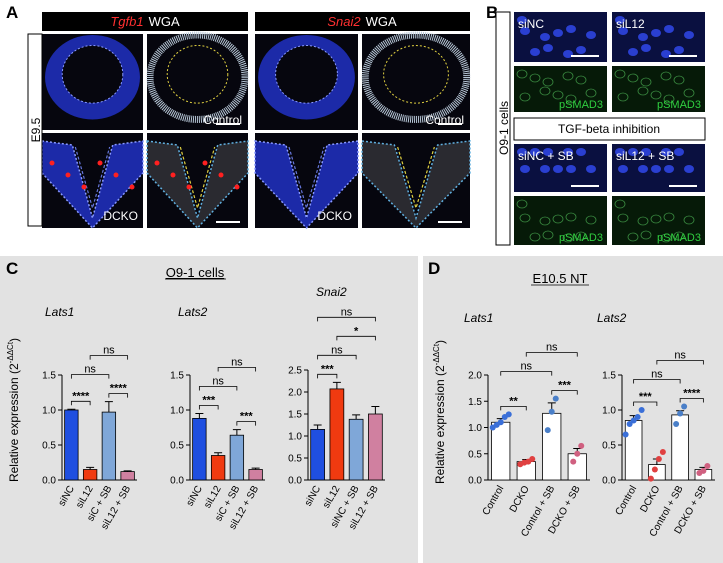  Describe the element at coordinates (565, 386) in the screenshot. I see `significance-label: ***` at that location.